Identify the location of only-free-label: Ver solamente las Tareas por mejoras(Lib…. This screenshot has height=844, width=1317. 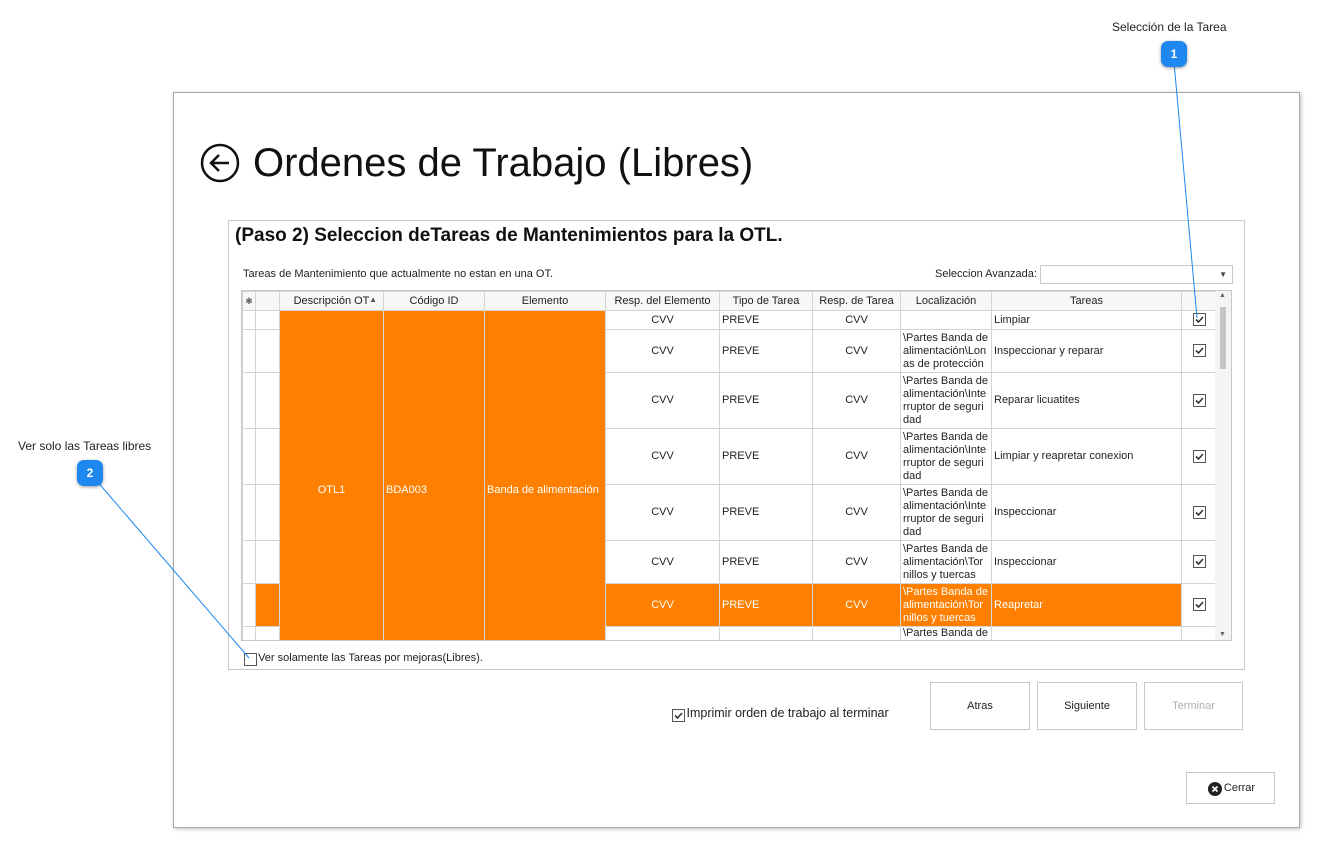
(370, 658).